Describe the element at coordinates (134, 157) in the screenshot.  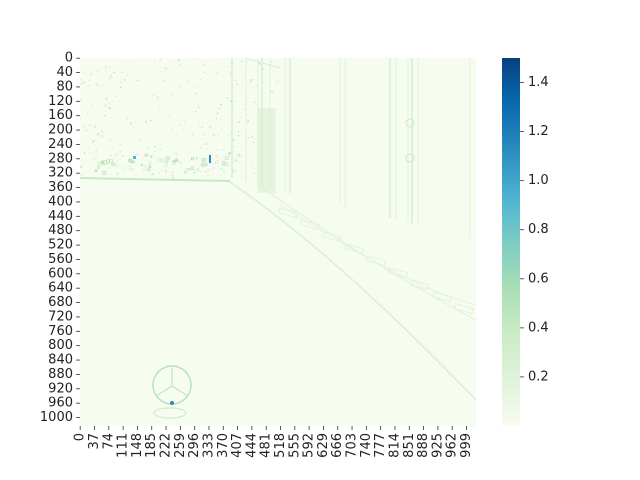
I see `strong-edge-spot` at that location.